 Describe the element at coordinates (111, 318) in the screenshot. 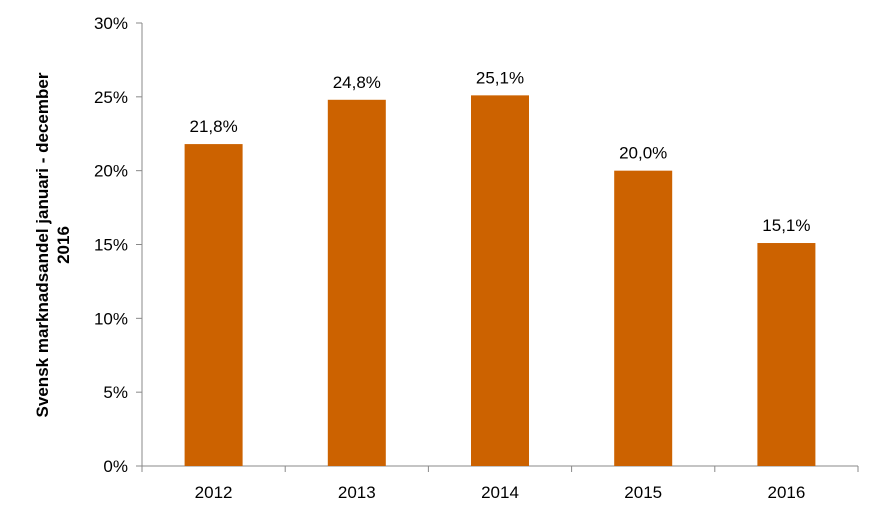

I see `y-tick-label: 10%` at that location.